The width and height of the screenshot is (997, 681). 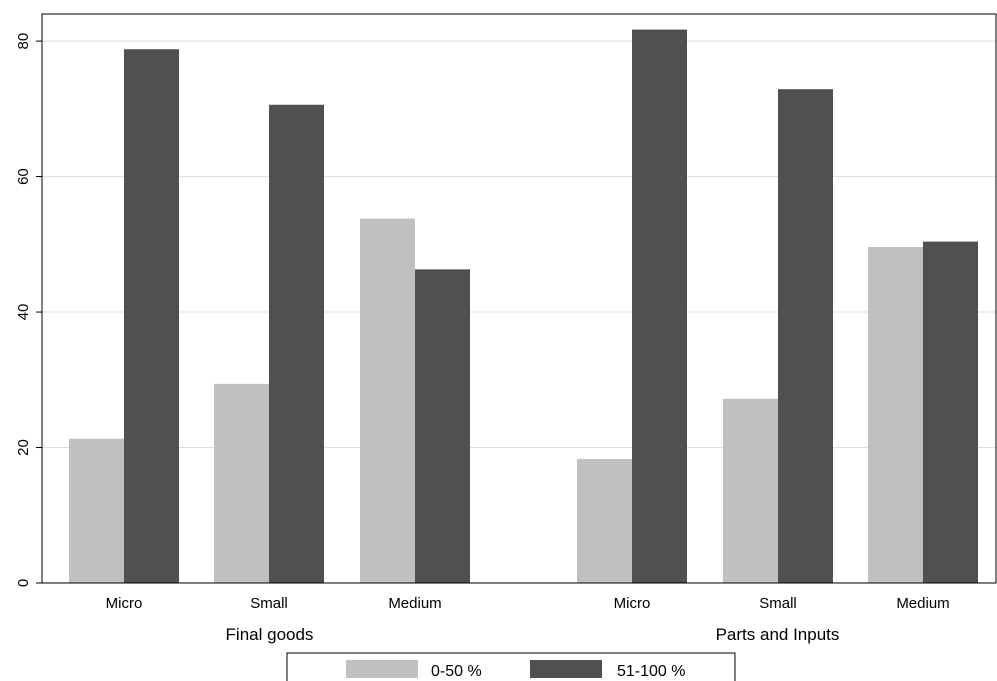 What do you see at coordinates (23, 41) in the screenshot?
I see `y-tick-label: 80` at bounding box center [23, 41].